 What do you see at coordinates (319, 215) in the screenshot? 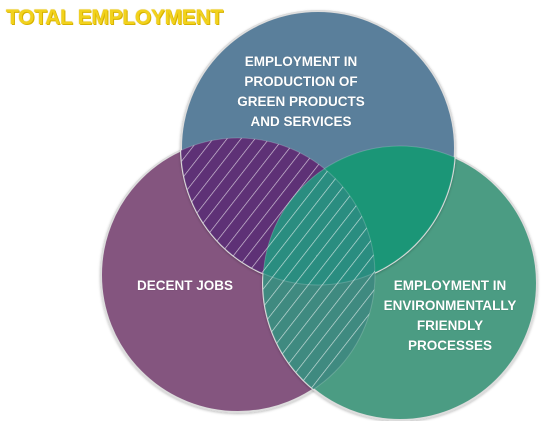
I see `overlap-center` at bounding box center [319, 215].